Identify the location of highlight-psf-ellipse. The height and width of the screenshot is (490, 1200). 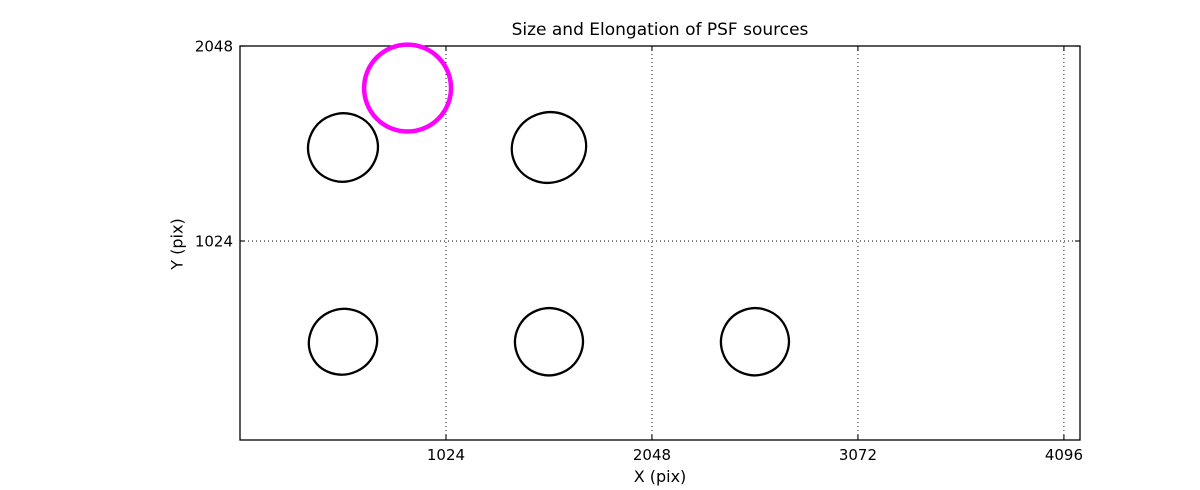
(407, 88).